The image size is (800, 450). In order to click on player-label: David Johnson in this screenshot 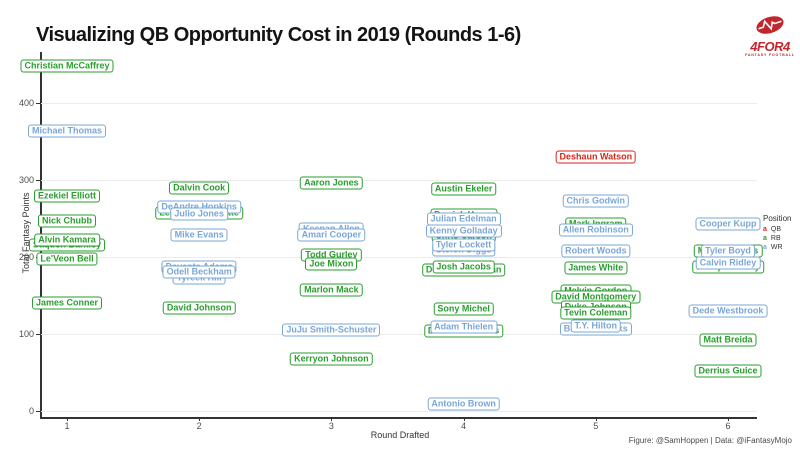, I will do `click(199, 308)`.